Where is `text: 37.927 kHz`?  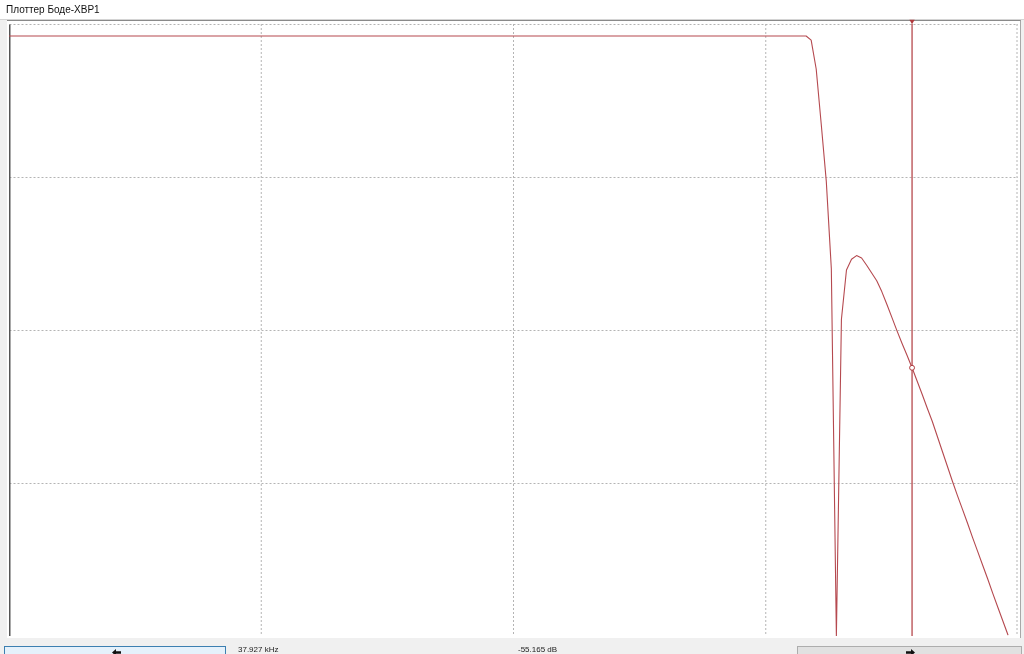 text: 37.927 kHz is located at coordinates (258, 649).